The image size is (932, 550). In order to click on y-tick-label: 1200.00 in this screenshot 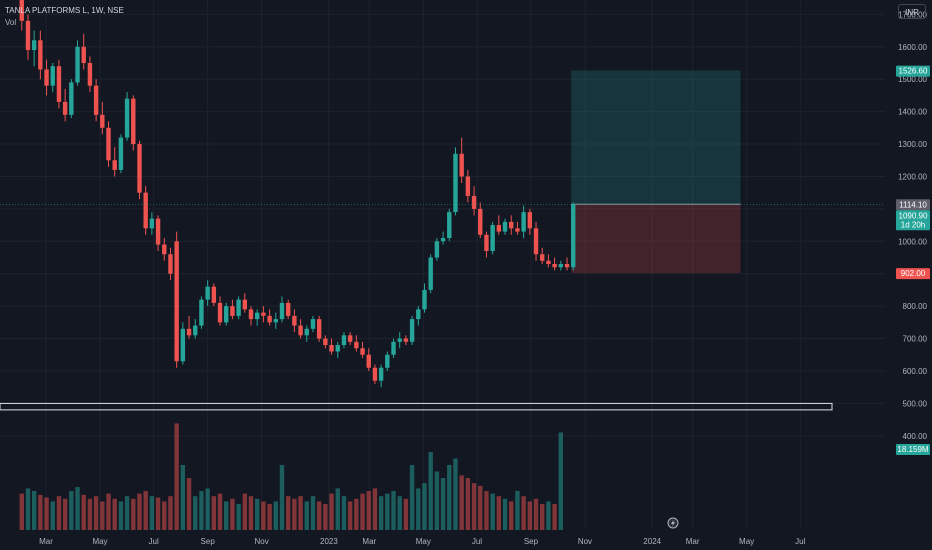, I will do `click(912, 176)`.